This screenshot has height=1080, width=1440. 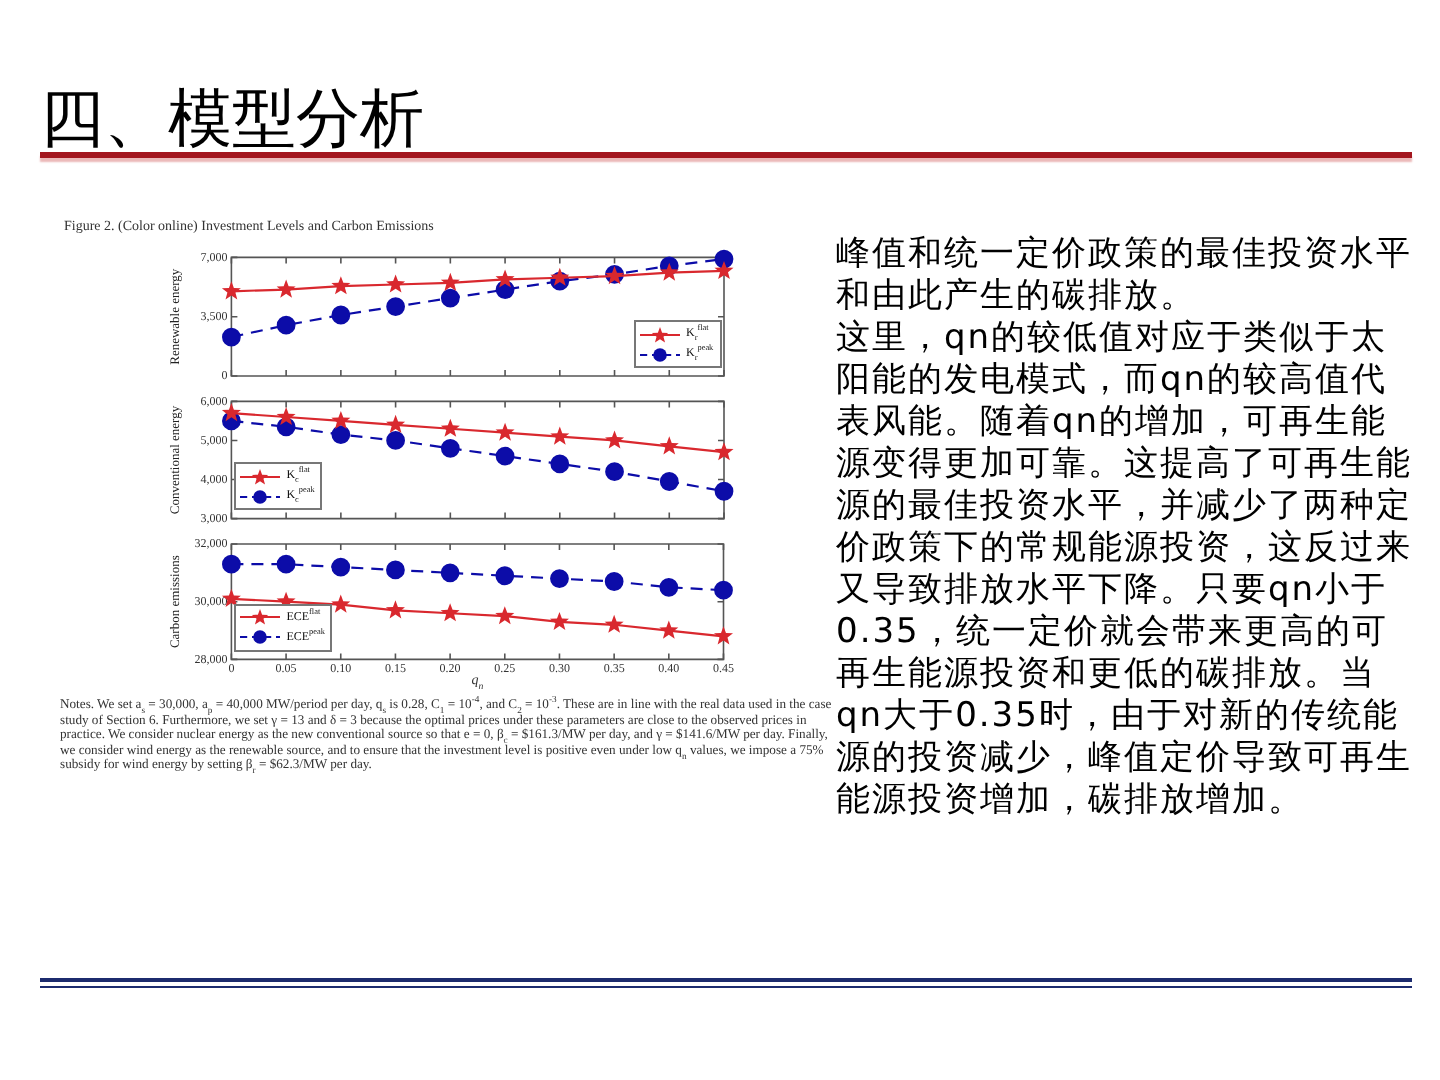 What do you see at coordinates (1125, 276) in the screenshot?
I see `text: 峰值和统一定价政策的最佳投资水平和由此产生的碳排放。` at bounding box center [1125, 276].